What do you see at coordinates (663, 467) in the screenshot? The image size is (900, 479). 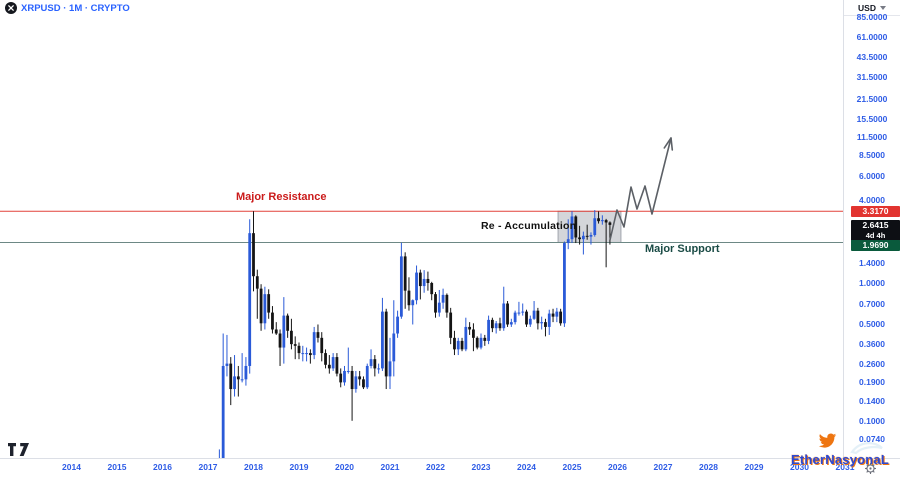 I see `year-tick-2027: 2027` at bounding box center [663, 467].